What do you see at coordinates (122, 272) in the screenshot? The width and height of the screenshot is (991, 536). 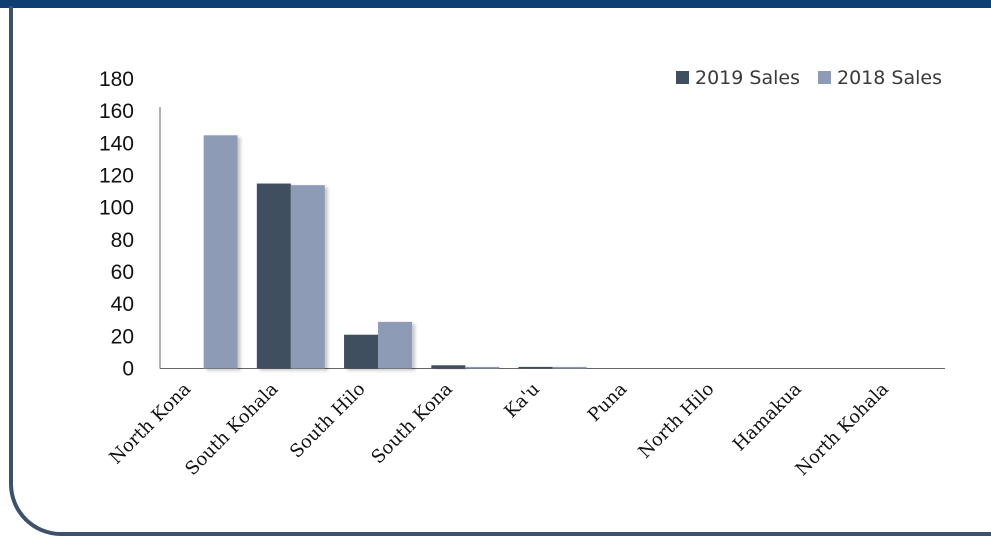 I see `y-tick-label: 60` at bounding box center [122, 272].